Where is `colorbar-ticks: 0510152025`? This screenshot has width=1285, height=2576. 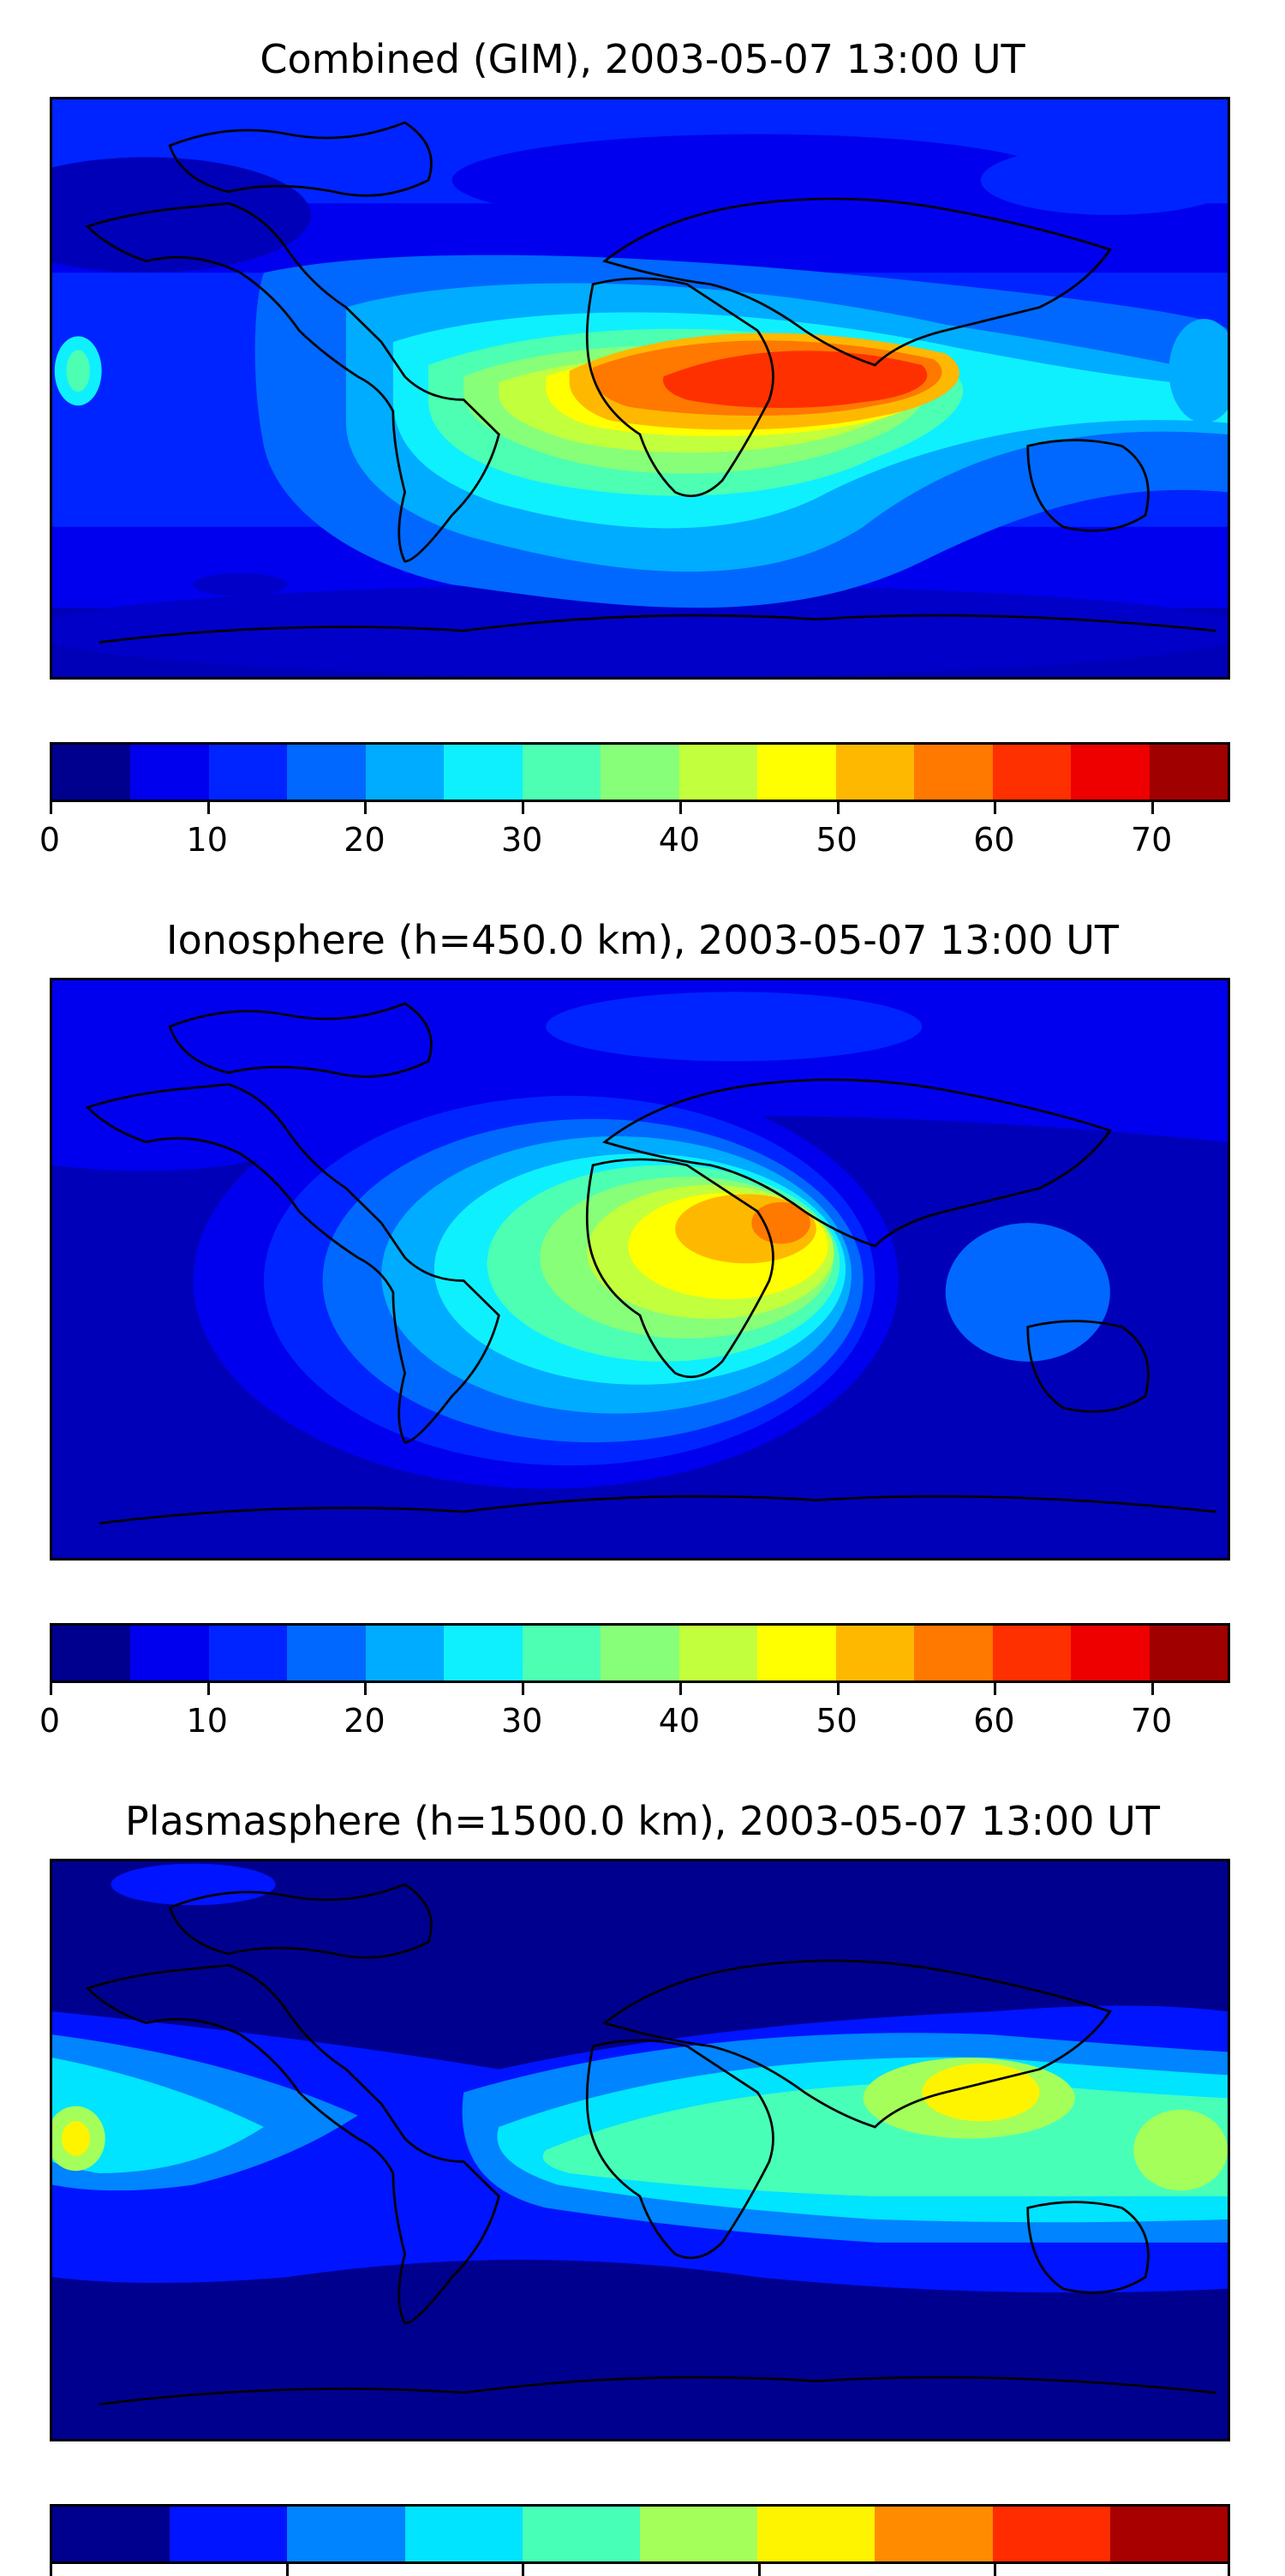 colorbar-ticks: 0510152025 is located at coordinates (640, 2570).